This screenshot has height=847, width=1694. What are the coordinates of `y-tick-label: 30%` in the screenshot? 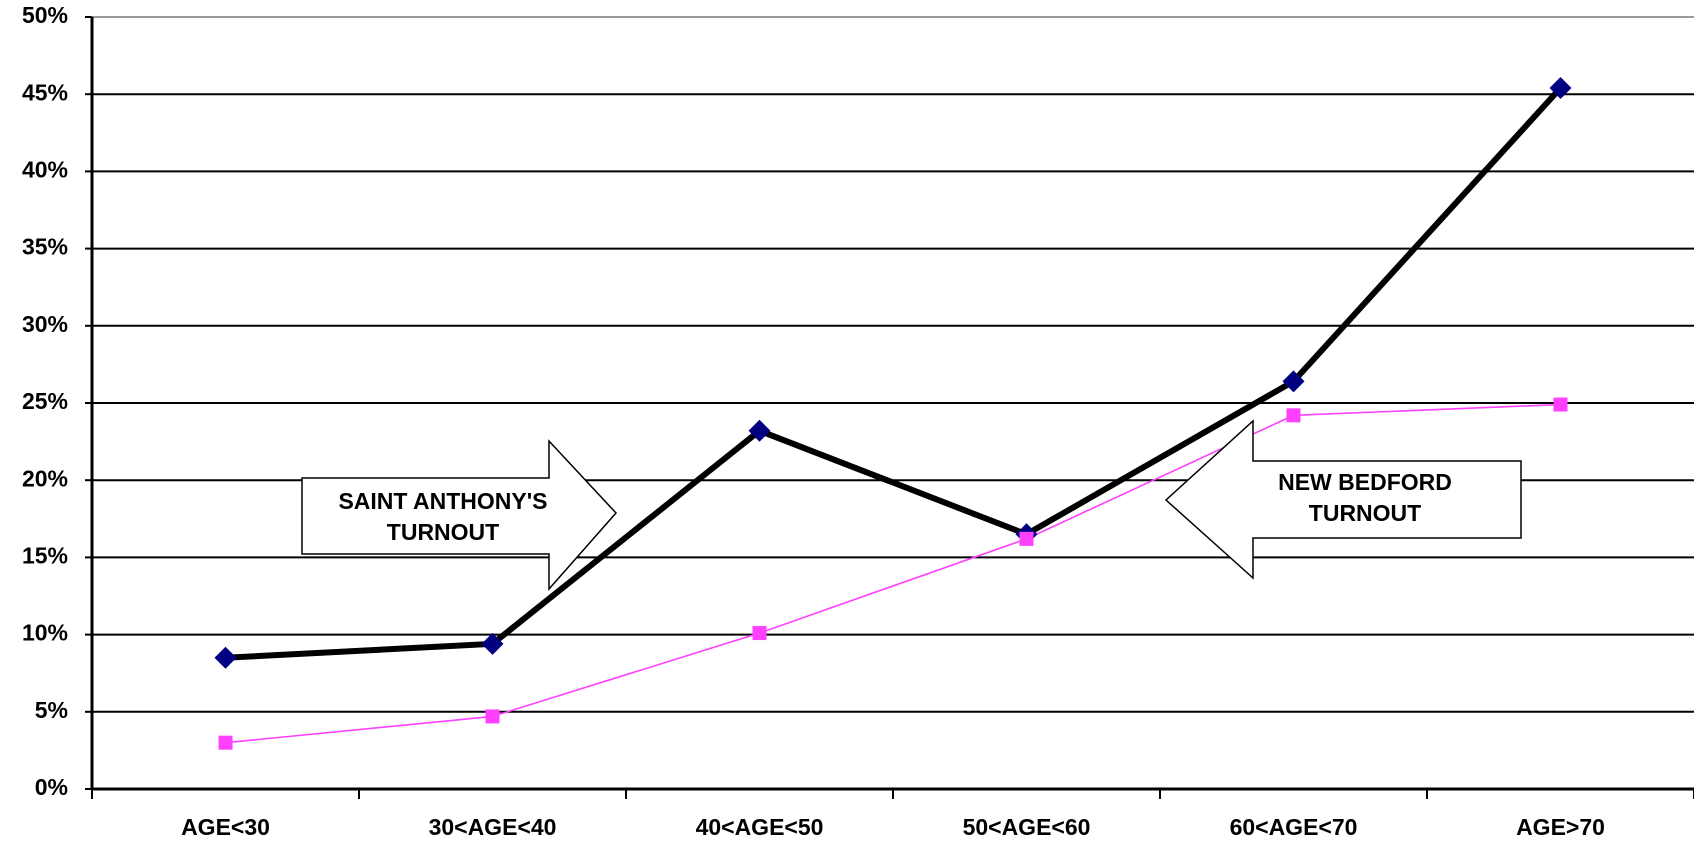 It's located at (45, 324).